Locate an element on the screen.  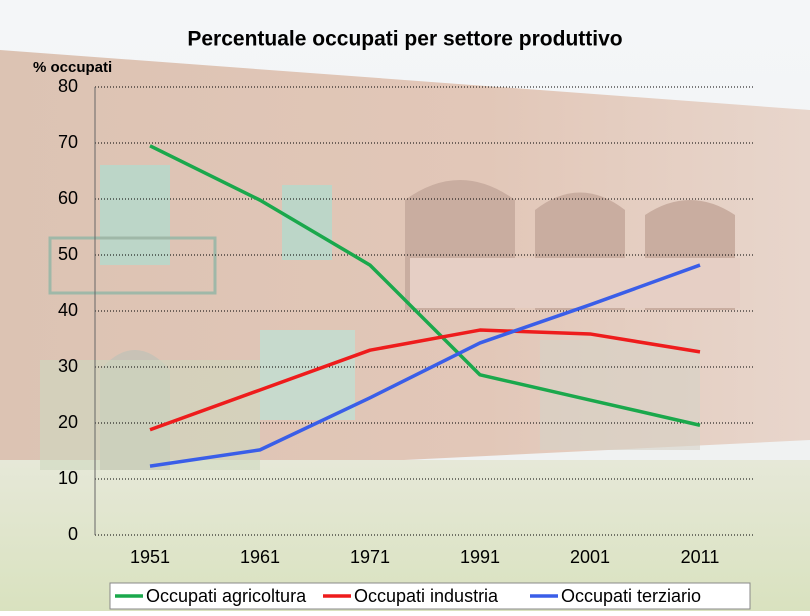
y-tick-label: 40 is located at coordinates (68, 310).